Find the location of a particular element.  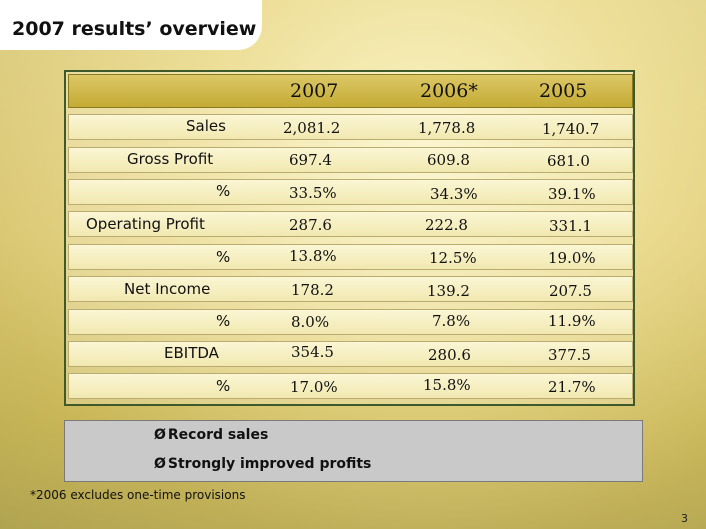

cell: 13.8% is located at coordinates (313, 256).